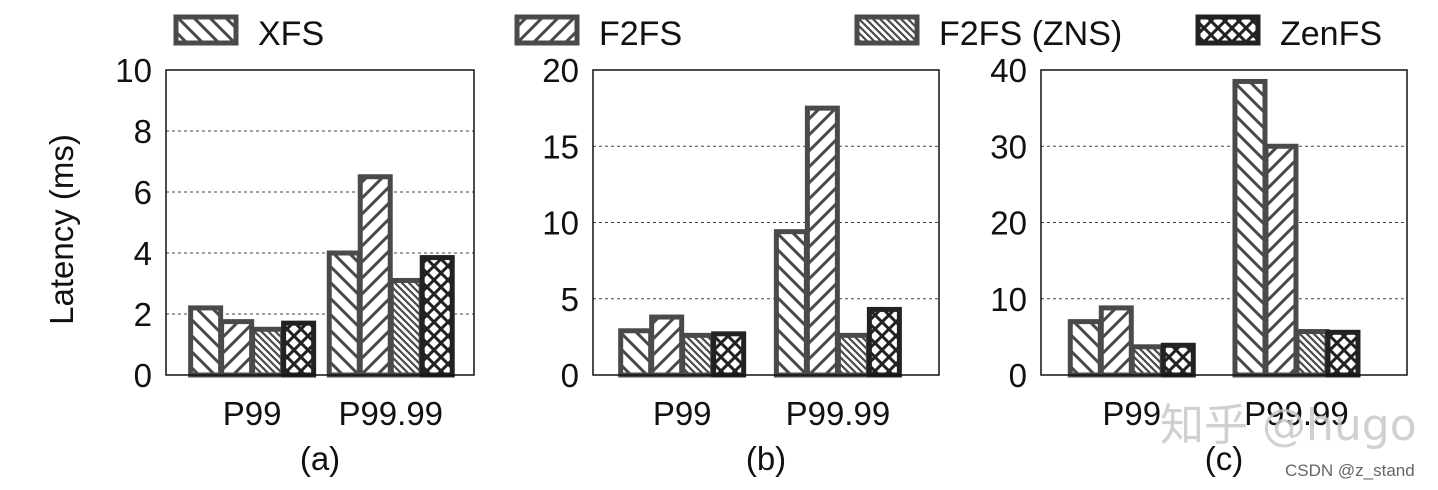  What do you see at coordinates (1224, 458) in the screenshot?
I see `panel-label: (c)` at bounding box center [1224, 458].